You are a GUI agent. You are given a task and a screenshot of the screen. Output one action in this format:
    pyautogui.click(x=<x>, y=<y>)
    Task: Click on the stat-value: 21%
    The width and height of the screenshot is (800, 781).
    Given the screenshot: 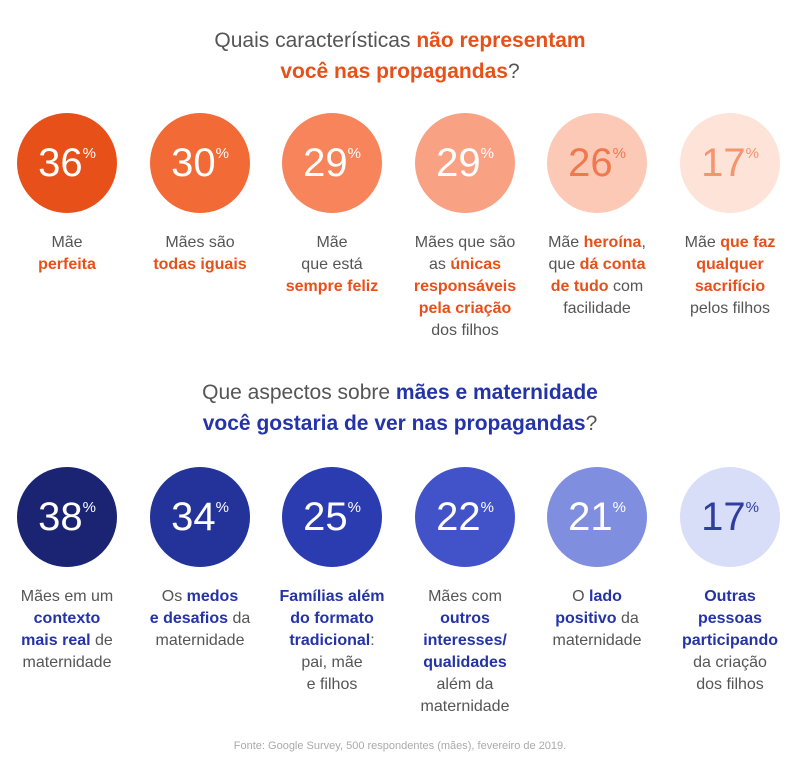 What is the action you would take?
    pyautogui.click(x=597, y=517)
    